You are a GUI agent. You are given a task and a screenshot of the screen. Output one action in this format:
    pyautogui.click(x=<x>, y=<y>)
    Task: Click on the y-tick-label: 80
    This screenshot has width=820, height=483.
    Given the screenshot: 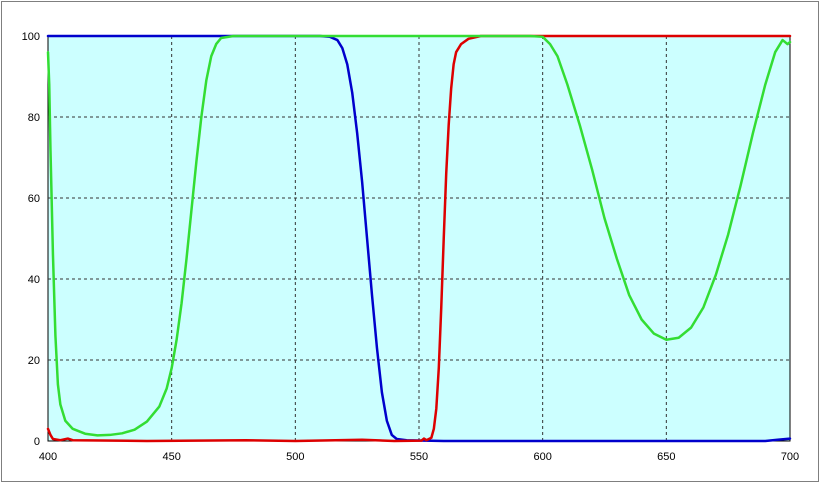 What is the action you would take?
    pyautogui.click(x=34, y=118)
    